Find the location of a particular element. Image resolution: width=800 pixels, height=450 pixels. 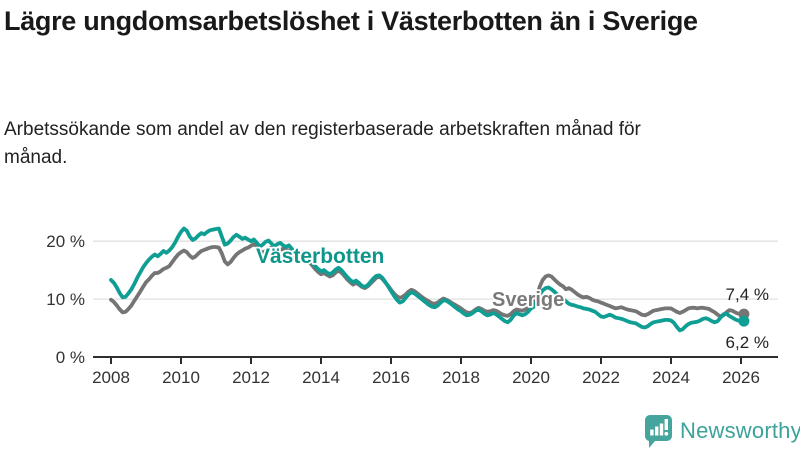

newsworthy-logo: Newsworthy is located at coordinates (722, 431).